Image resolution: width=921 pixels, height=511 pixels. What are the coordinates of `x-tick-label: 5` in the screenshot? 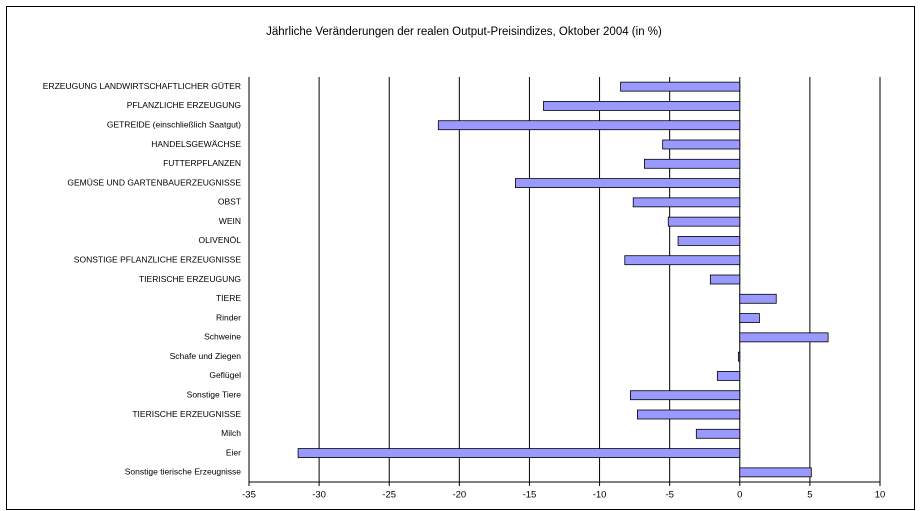 It's located at (809, 495).